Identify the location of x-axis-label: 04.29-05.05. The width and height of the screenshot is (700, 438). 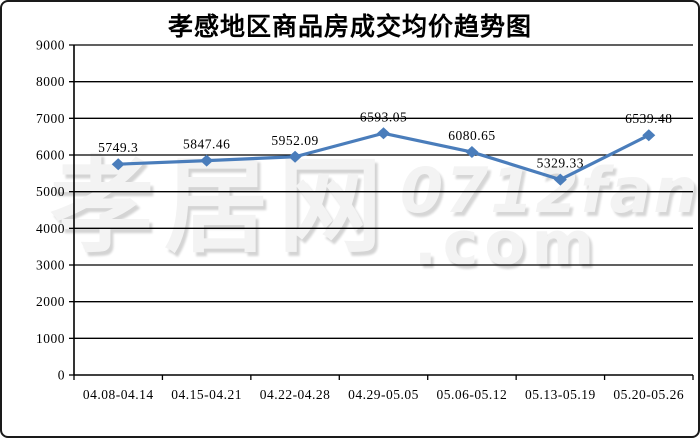
(383, 394).